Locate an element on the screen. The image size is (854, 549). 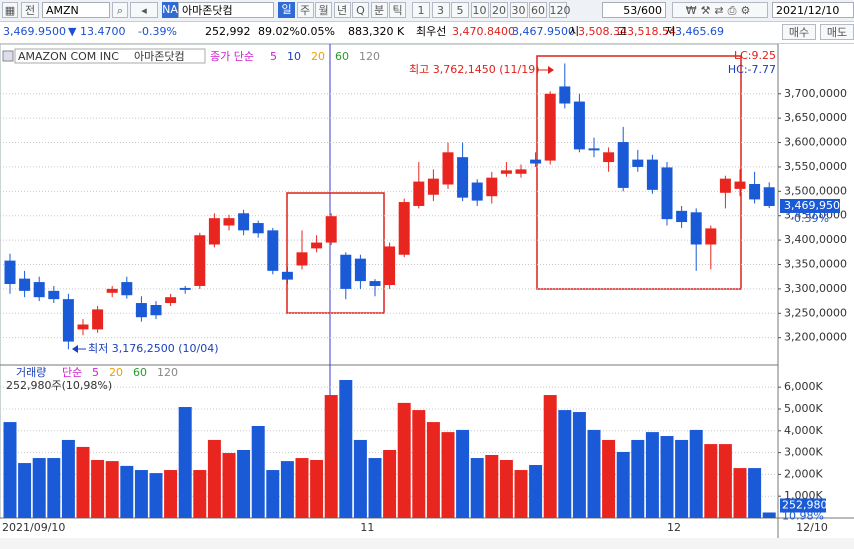
tool-icons: ₩⚒⇄⎙⚙ is located at coordinates (720, 10).